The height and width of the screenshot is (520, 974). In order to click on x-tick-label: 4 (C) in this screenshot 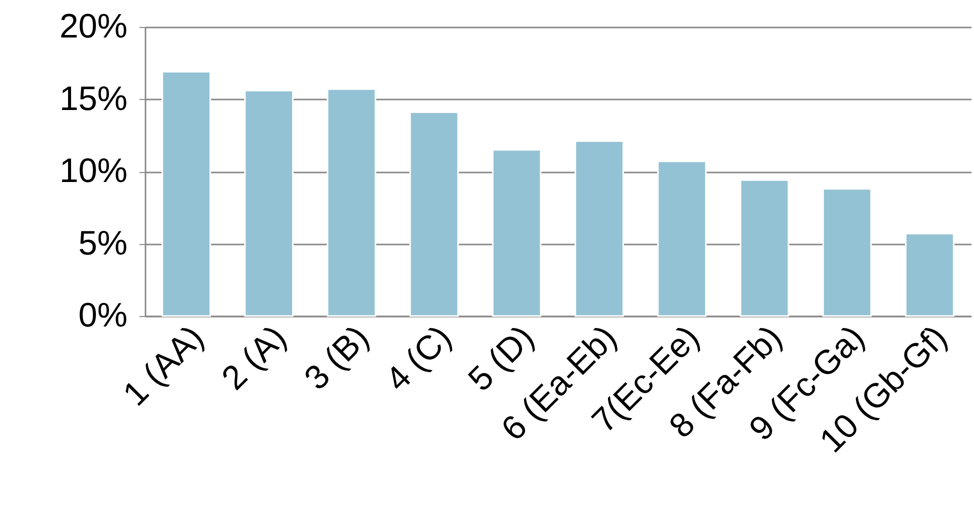, I will do `click(418, 358)`.